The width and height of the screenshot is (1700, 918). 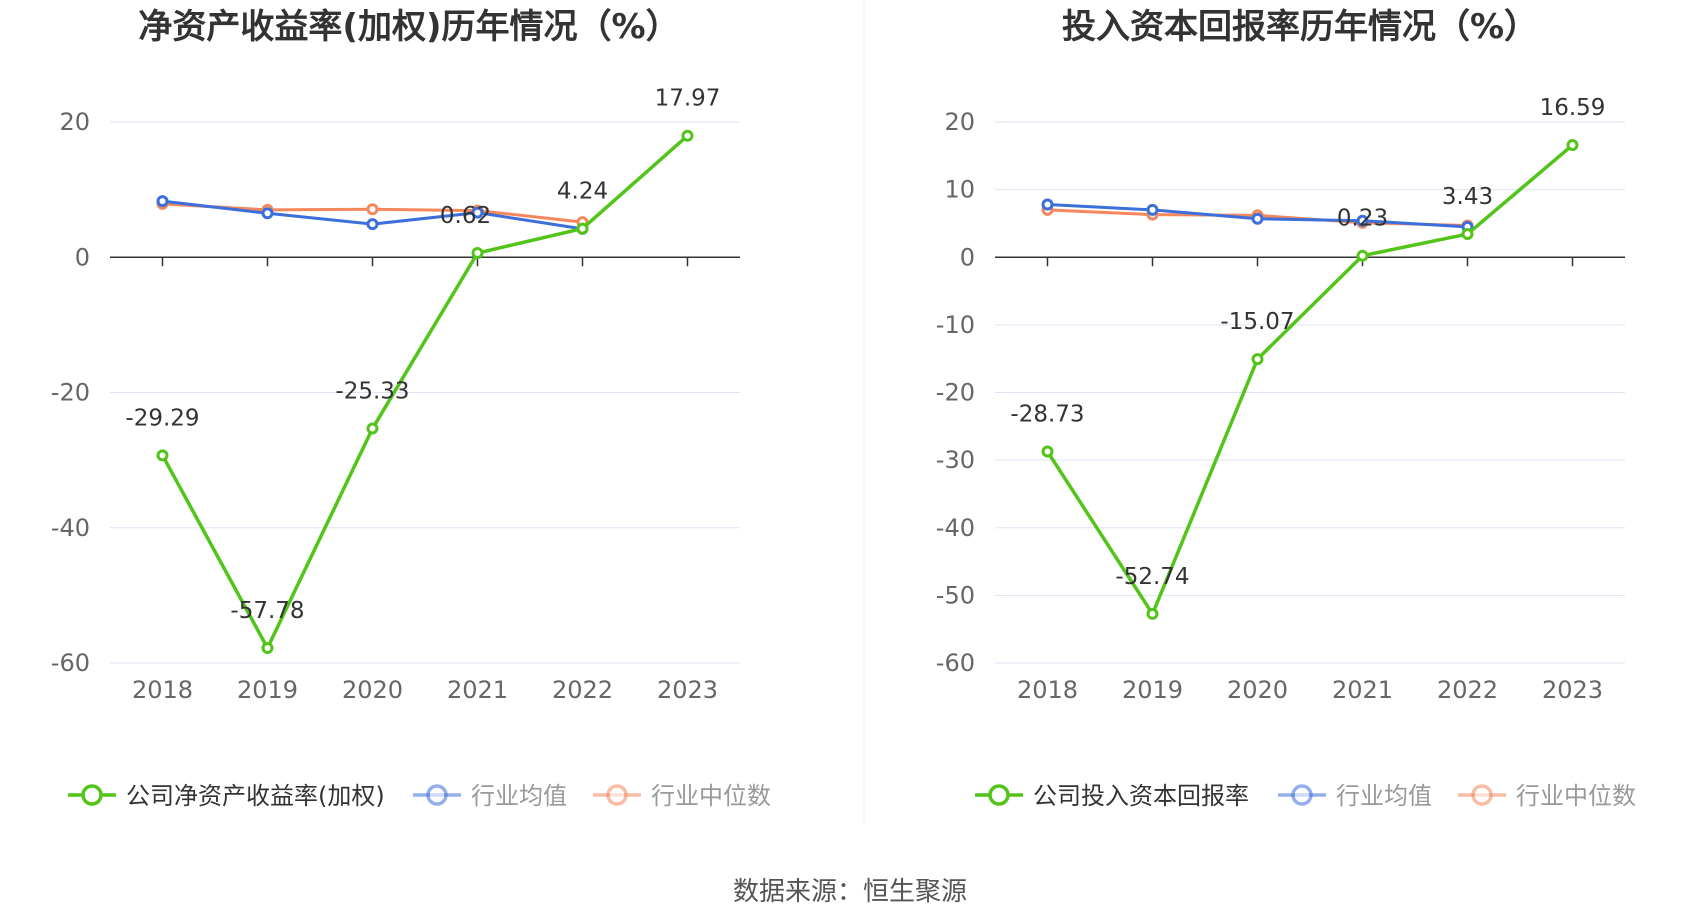 What do you see at coordinates (955, 595) in the screenshot?
I see `y-tick-label: -50` at bounding box center [955, 595].